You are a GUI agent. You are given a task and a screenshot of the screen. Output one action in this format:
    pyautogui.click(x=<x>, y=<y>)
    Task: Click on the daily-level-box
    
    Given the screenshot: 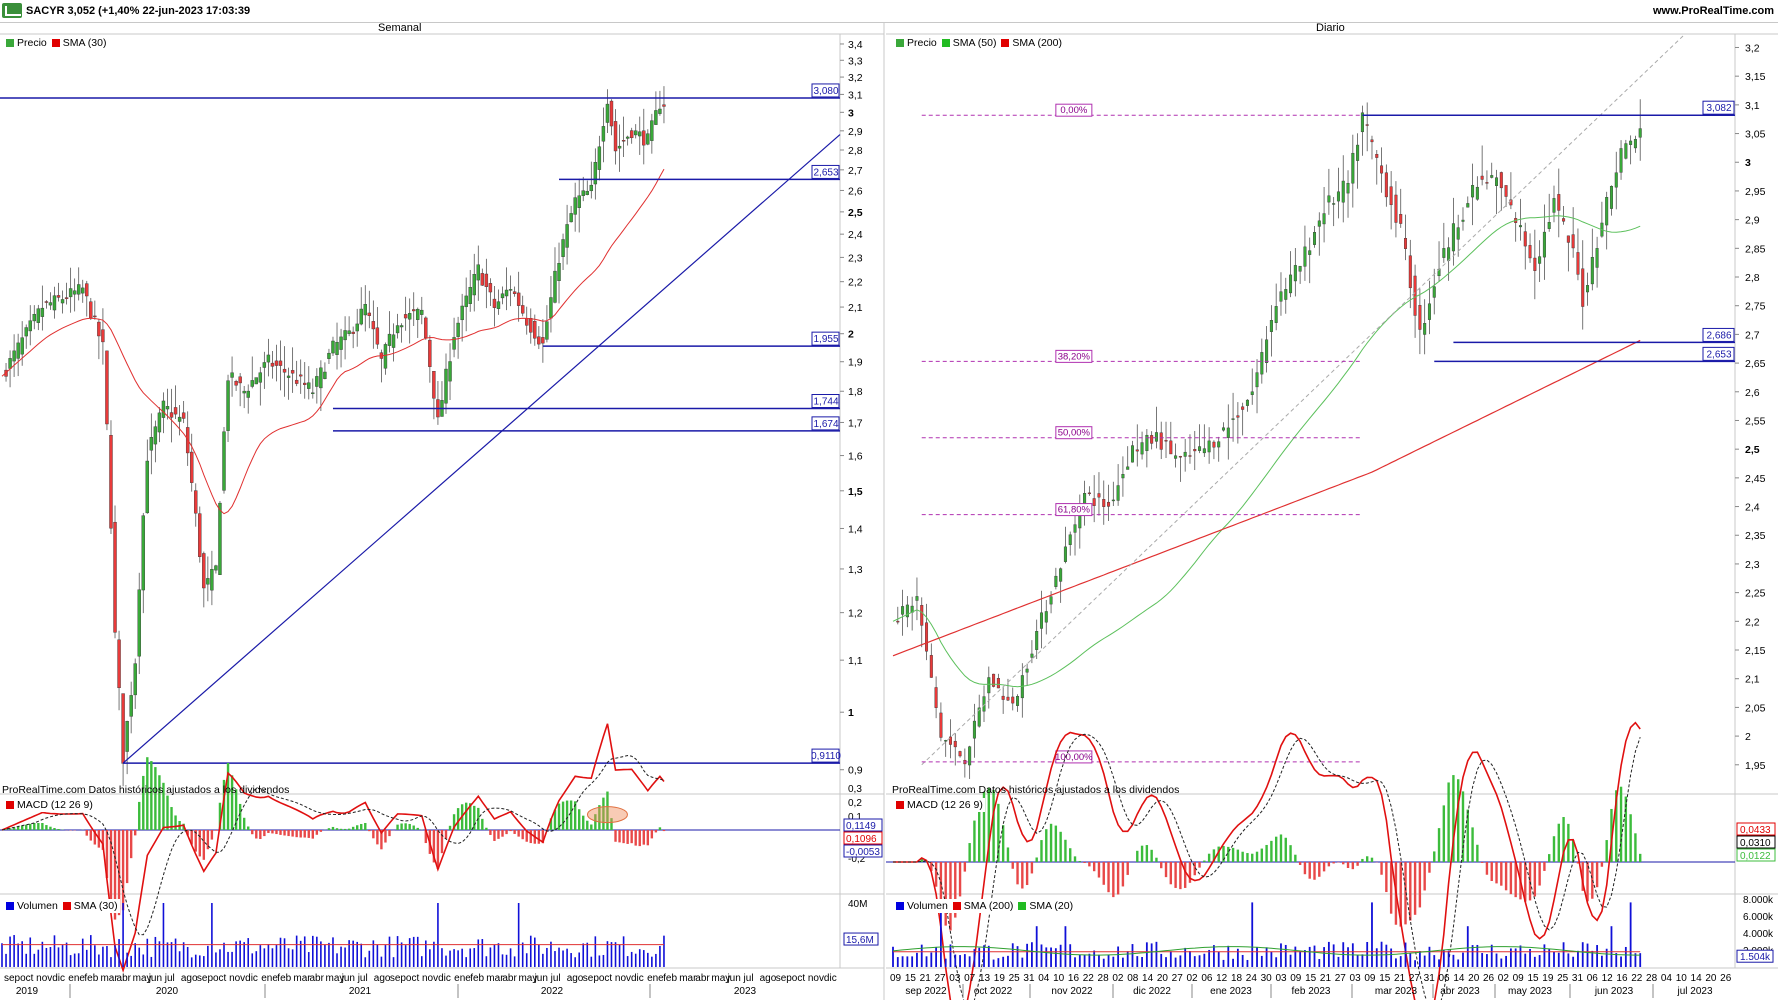 What is the action you would take?
    pyautogui.click(x=1718, y=107)
    